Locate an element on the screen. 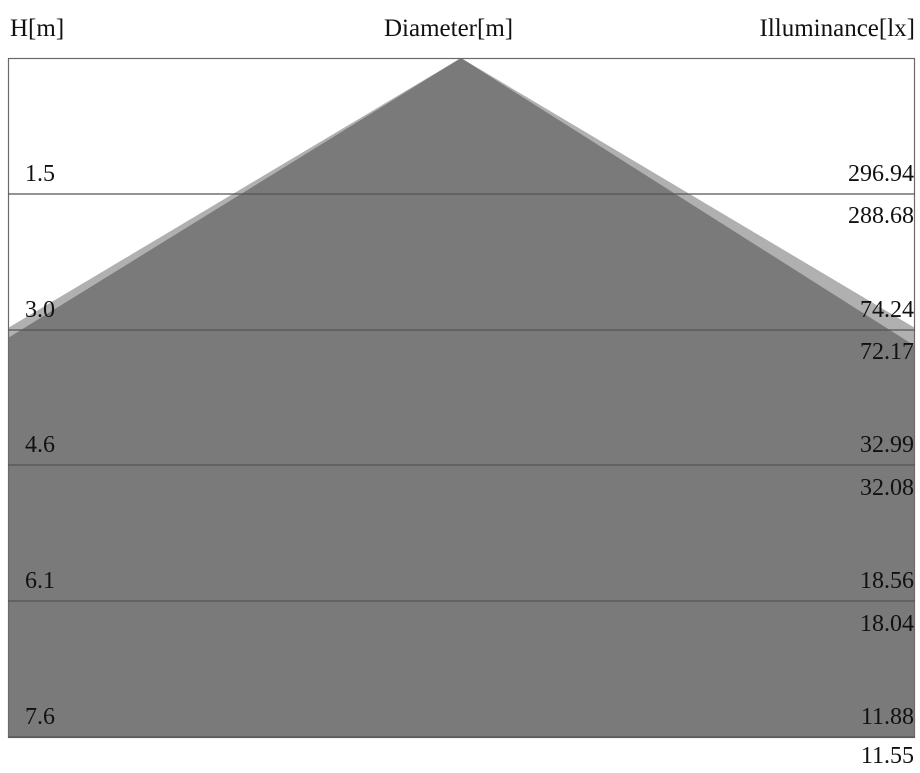 This screenshot has height=773, width=920. level-illuminance-lower: 18.04 is located at coordinates (887, 624).